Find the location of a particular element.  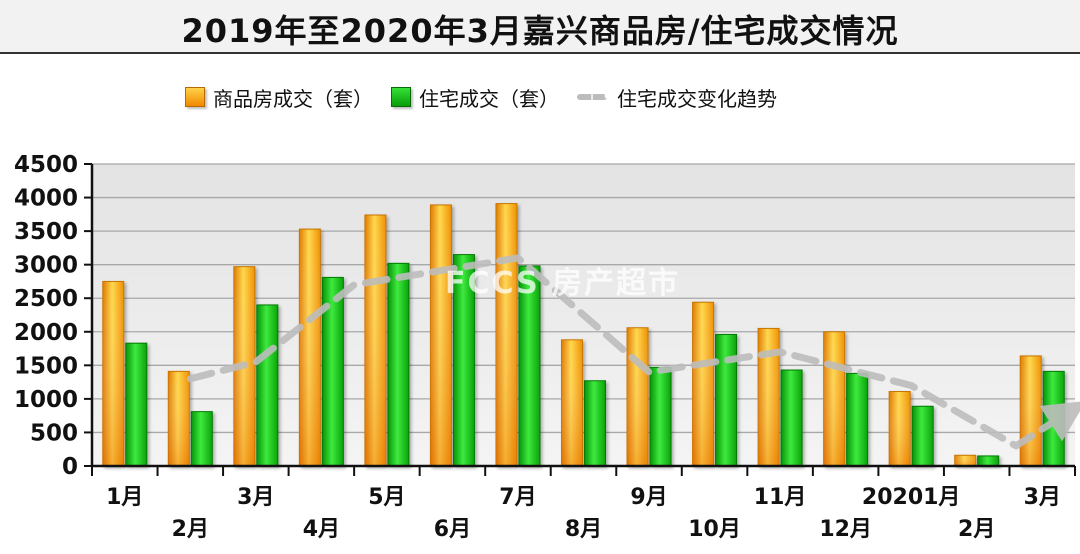

y-tick-label: 2500 is located at coordinates (46, 299).